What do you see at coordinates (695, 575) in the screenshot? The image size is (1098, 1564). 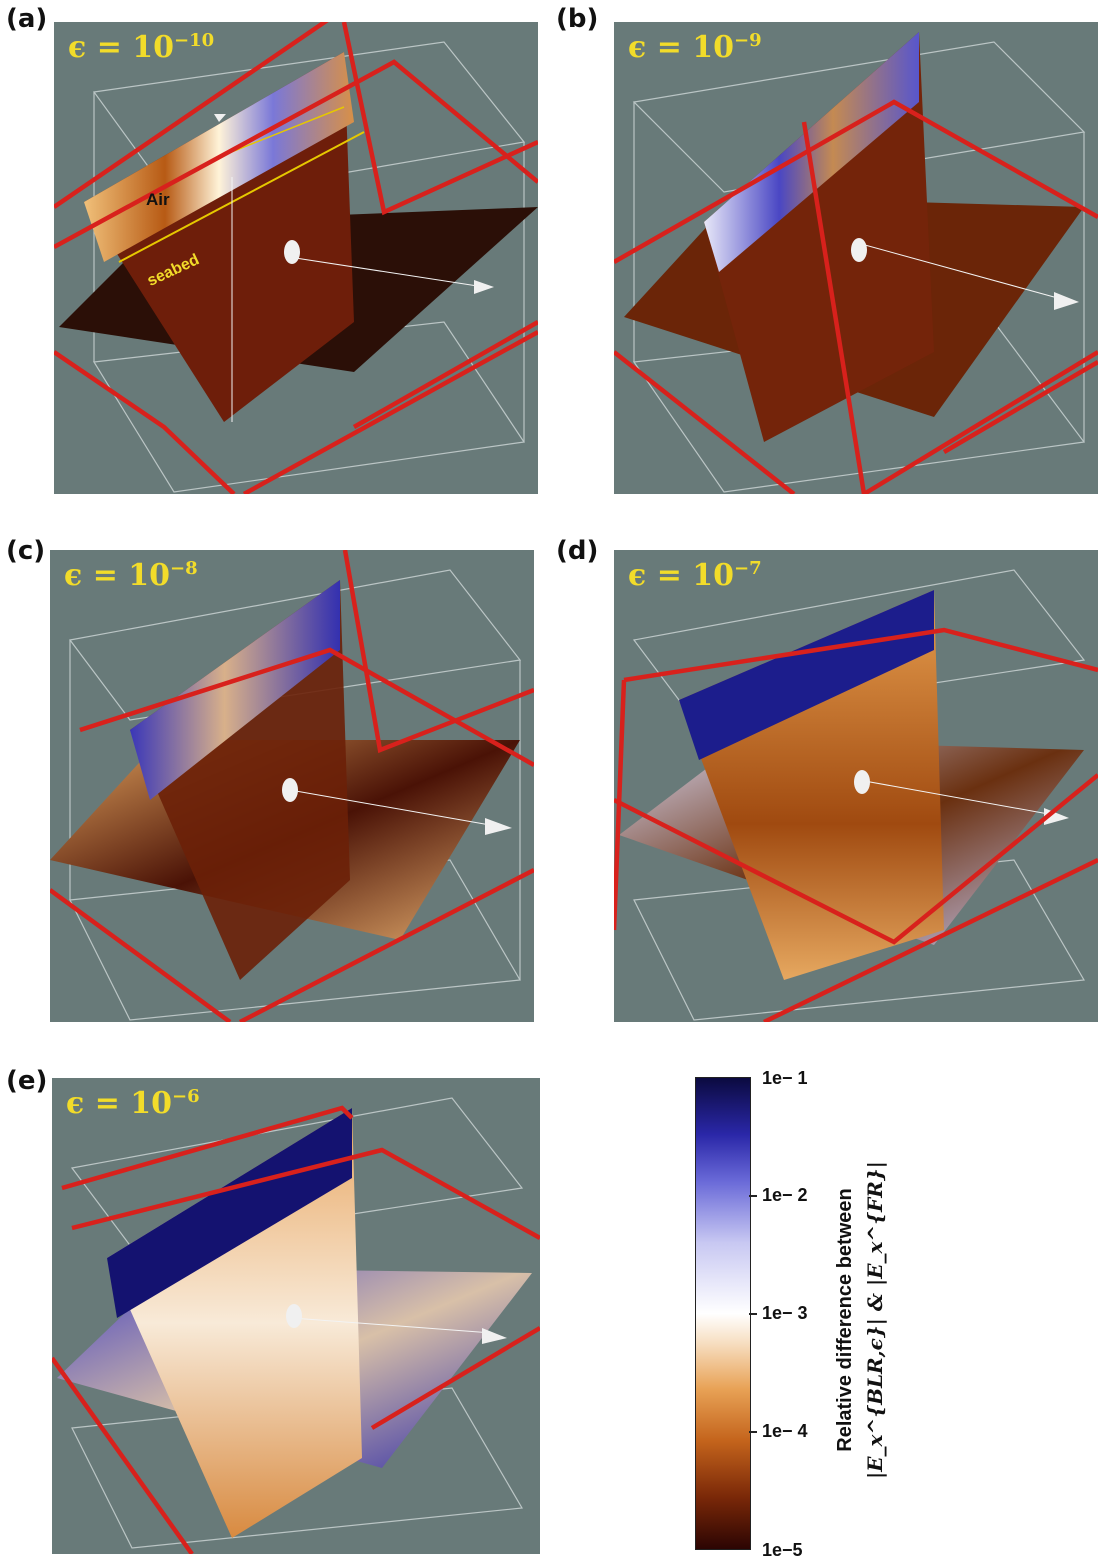 I see `epsilon-label-d: ϵ = 10−7` at bounding box center [695, 575].